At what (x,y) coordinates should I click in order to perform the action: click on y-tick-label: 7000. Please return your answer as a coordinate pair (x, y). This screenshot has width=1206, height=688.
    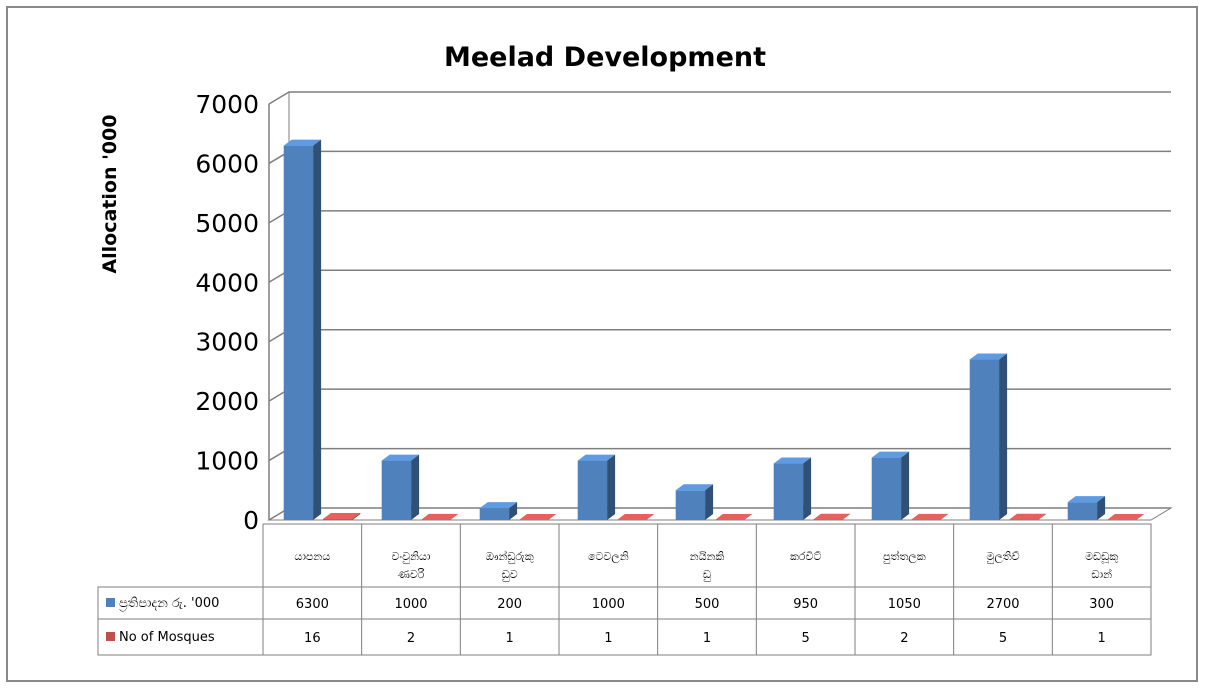
    Looking at the image, I should click on (227, 104).